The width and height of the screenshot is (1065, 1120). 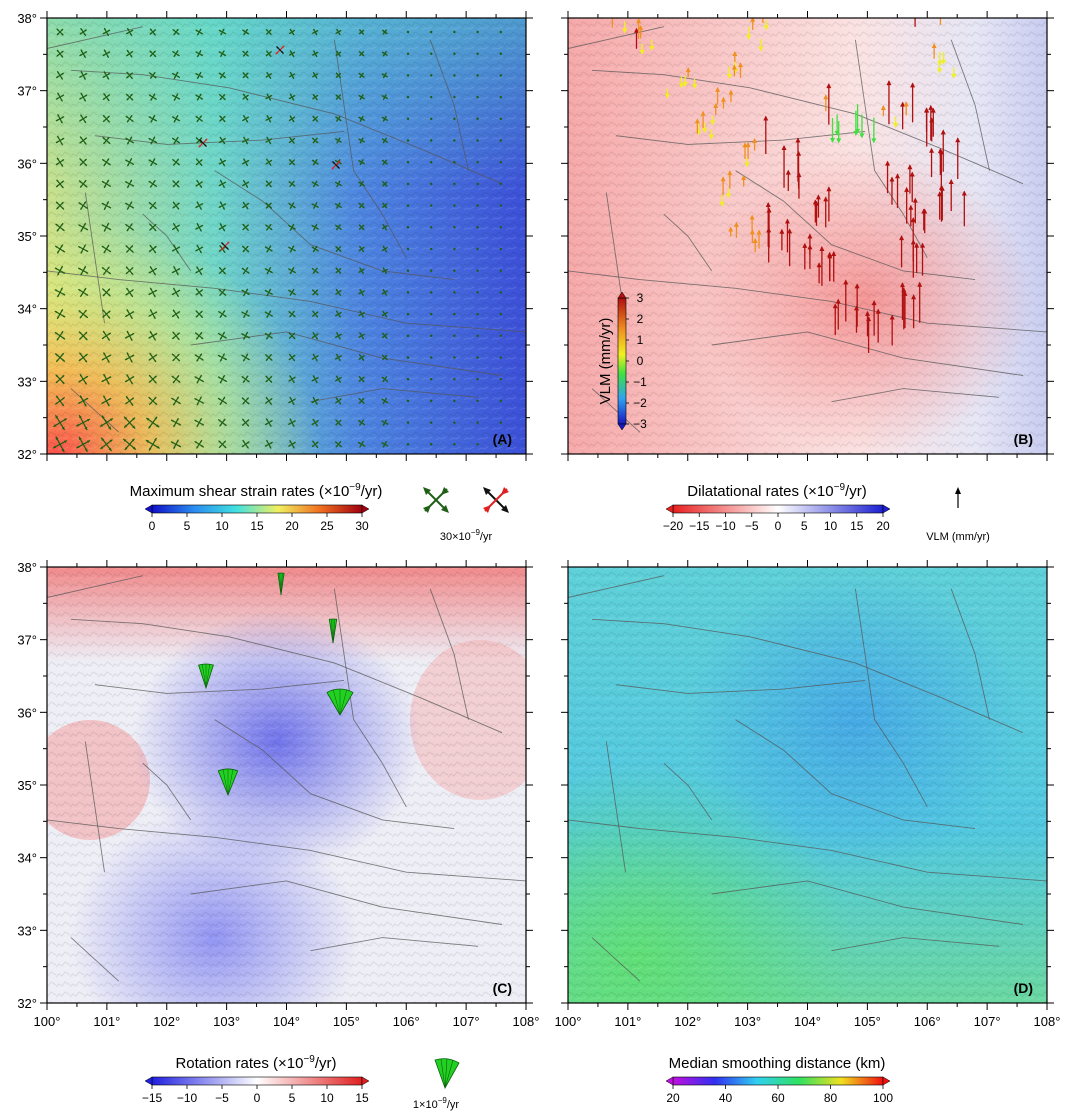 What do you see at coordinates (365, 509) in the screenshot?
I see `shear-colorbar-cap-right` at bounding box center [365, 509].